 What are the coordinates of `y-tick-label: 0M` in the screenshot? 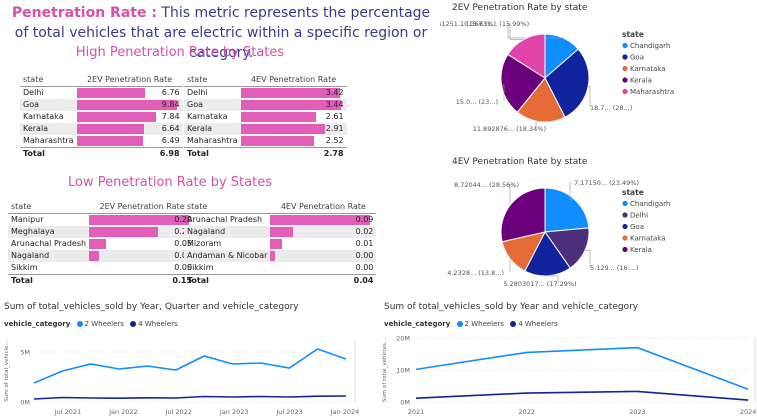 It's located at (405, 403).